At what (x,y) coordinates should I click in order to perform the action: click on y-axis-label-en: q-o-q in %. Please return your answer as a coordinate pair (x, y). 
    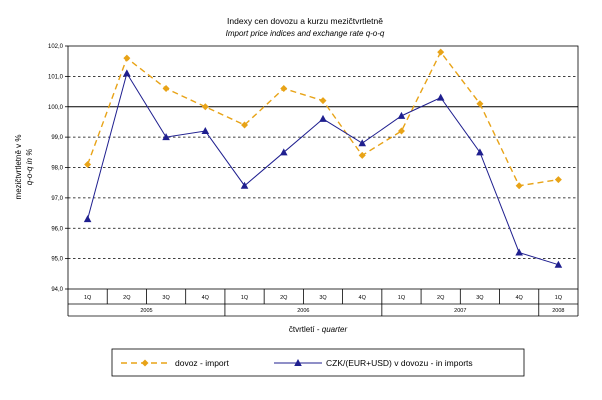
    Looking at the image, I should click on (29, 167).